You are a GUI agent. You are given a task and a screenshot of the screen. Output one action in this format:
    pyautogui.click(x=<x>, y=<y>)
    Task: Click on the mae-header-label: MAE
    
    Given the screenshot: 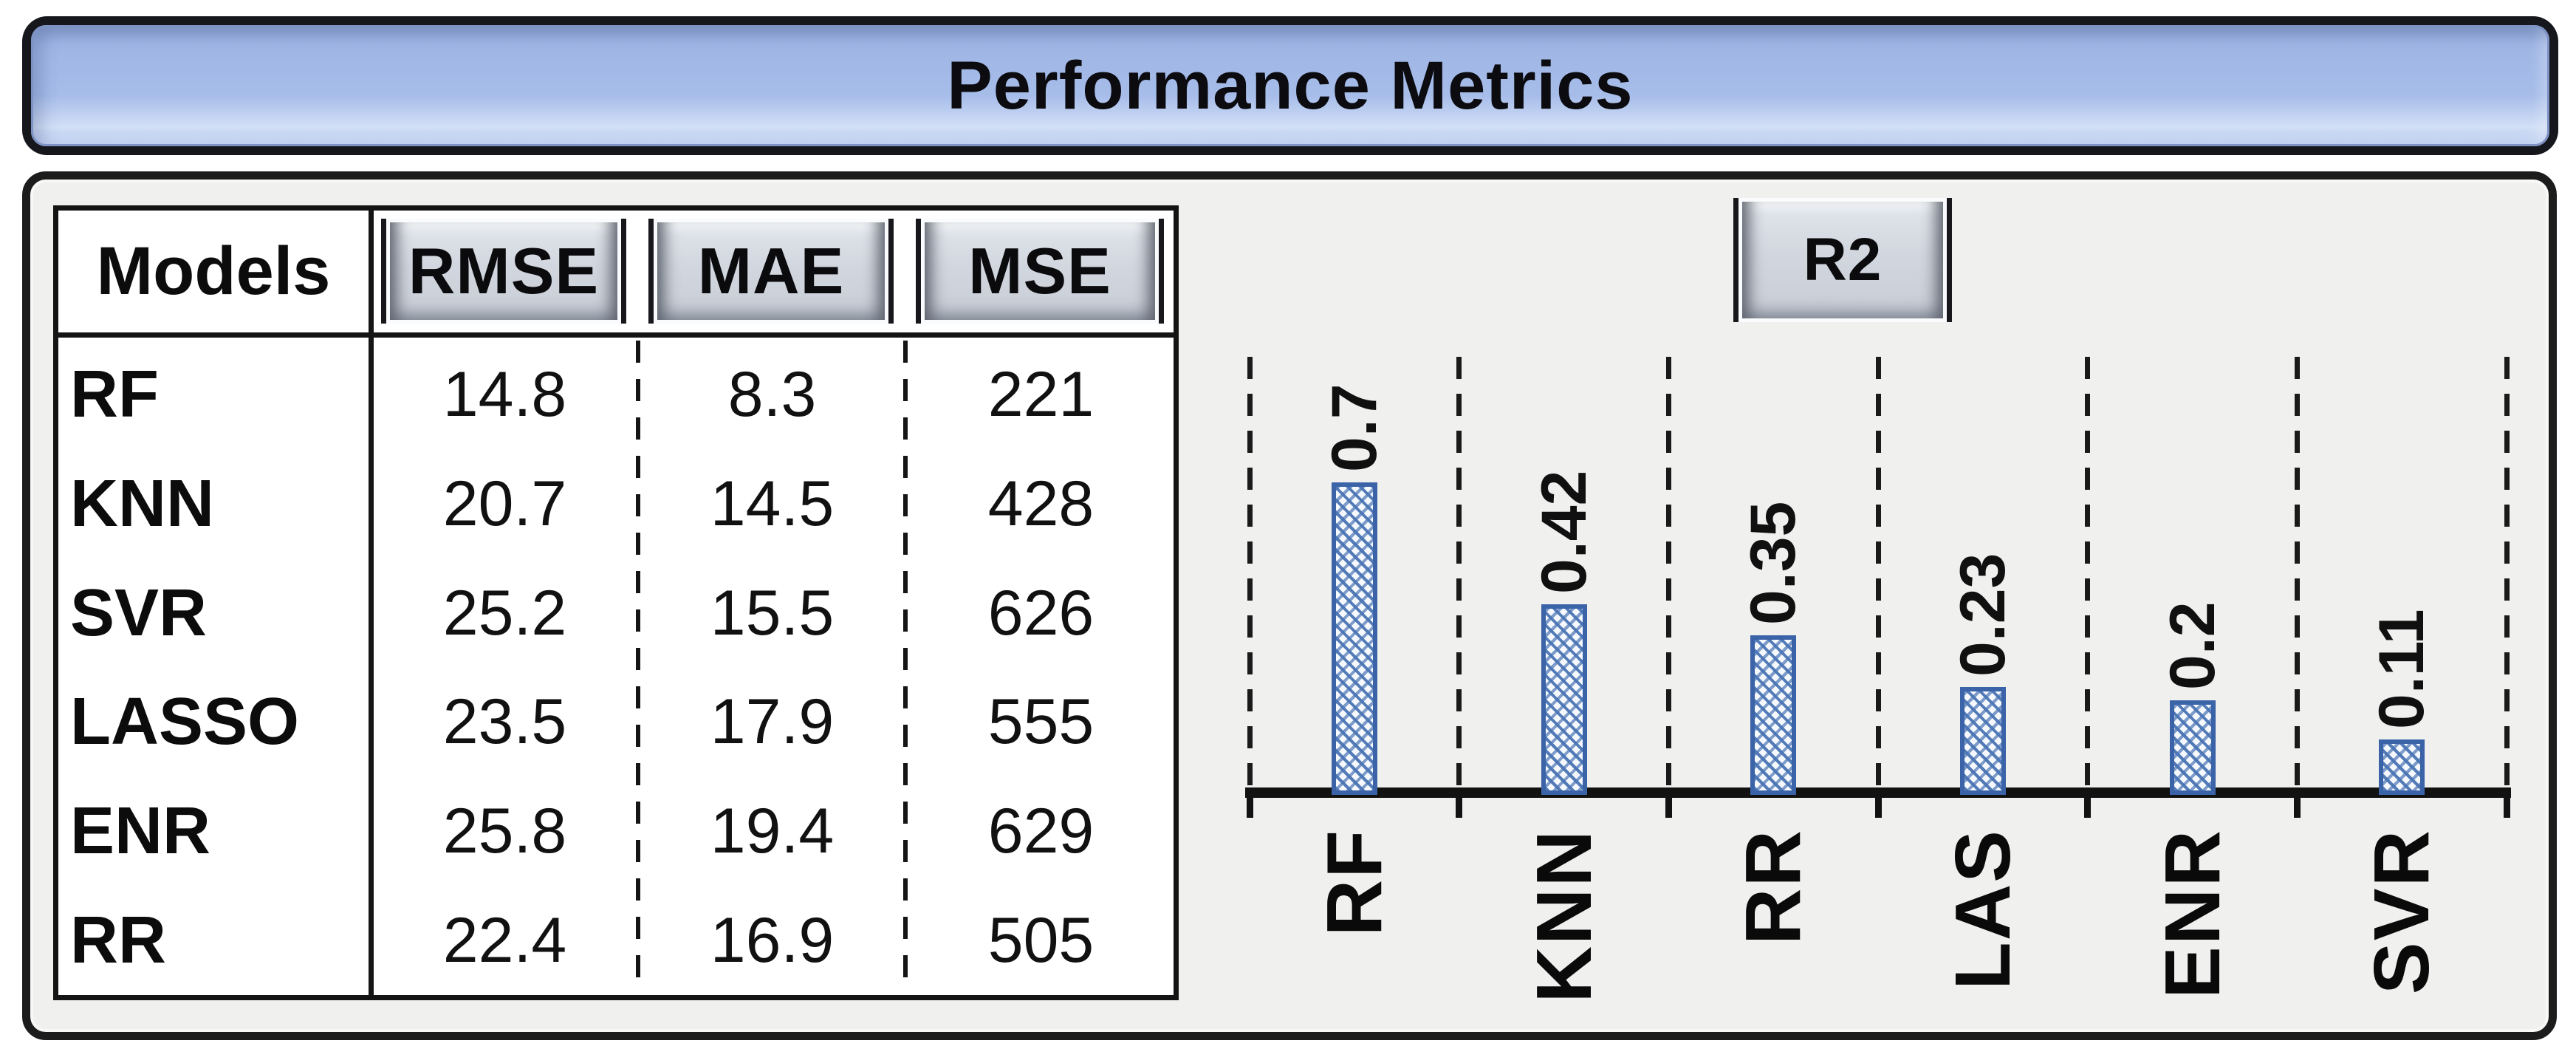 What is the action you would take?
    pyautogui.click(x=771, y=270)
    